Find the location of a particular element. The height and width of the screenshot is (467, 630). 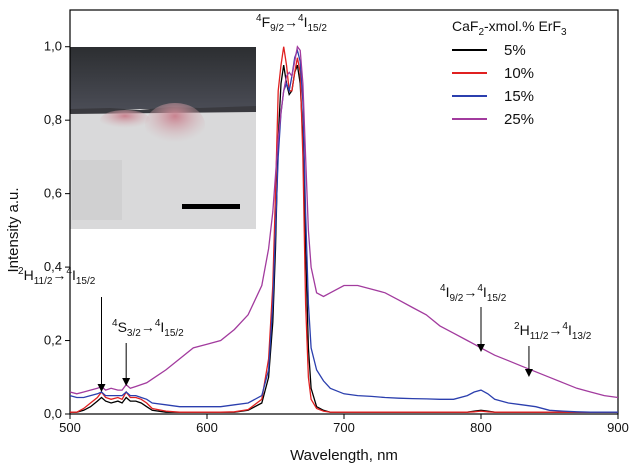

x-tick-label: 500 is located at coordinates (70, 427).